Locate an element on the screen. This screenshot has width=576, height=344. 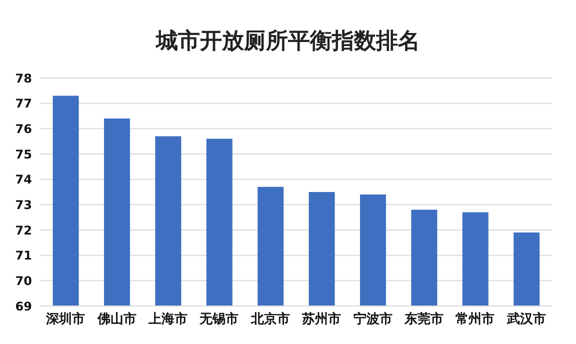
y-tick-label: 78 is located at coordinates (23, 78).